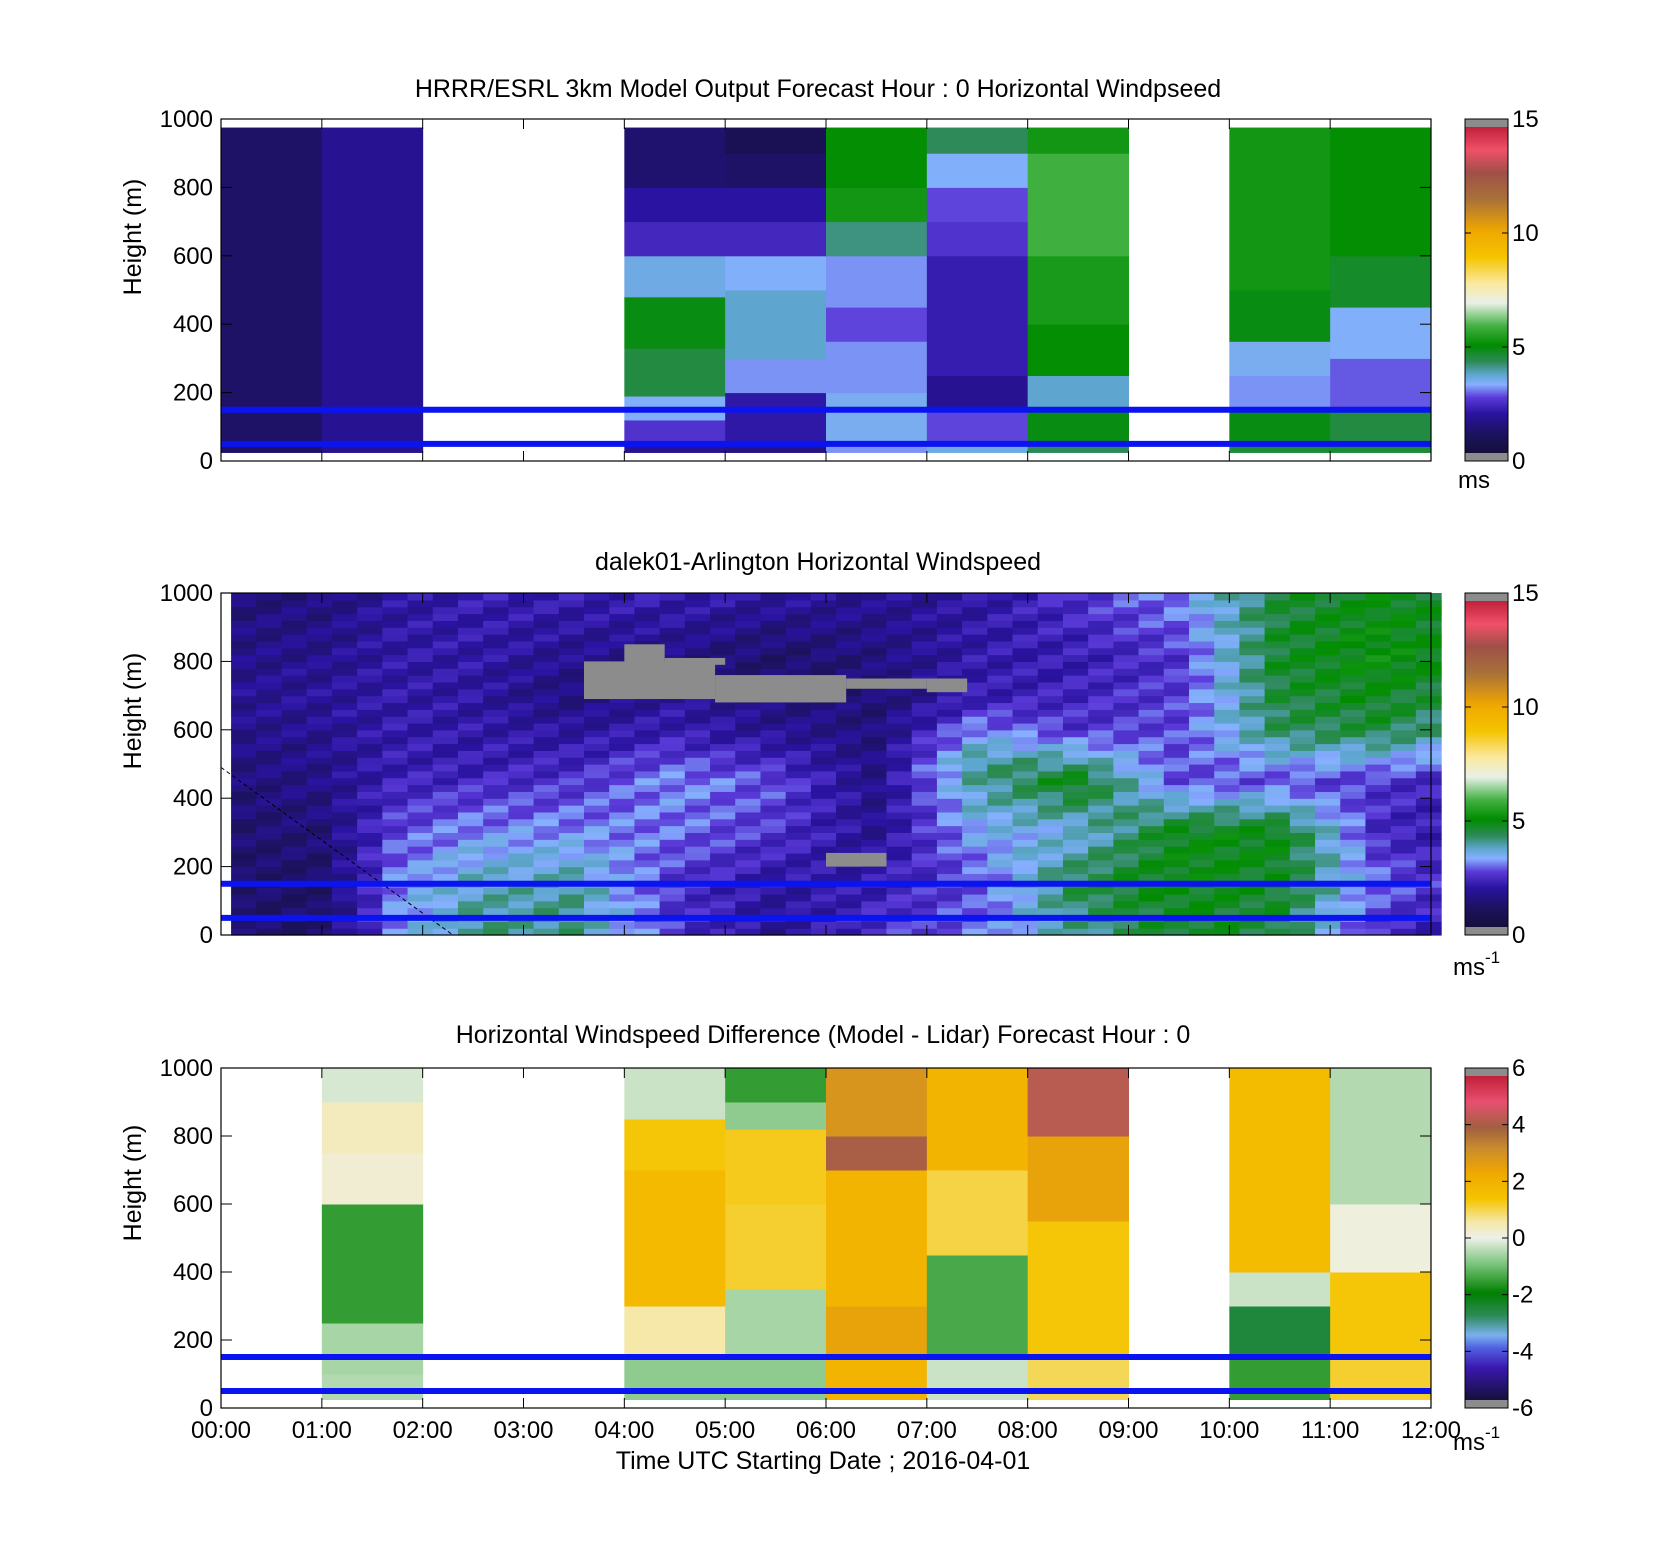 This screenshot has width=1680, height=1561. I want to click on colorbar-tick-label: 0, so click(1518, 1238).